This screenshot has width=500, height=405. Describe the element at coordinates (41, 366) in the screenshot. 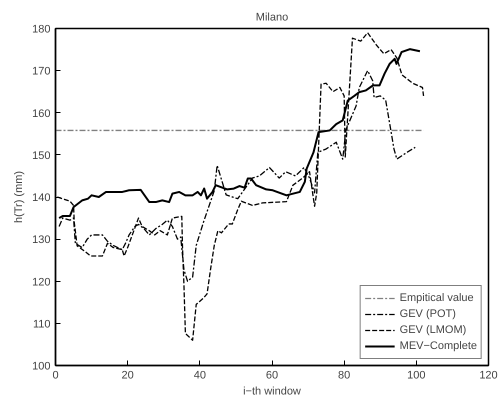

I see `y-tick-label: 100` at that location.